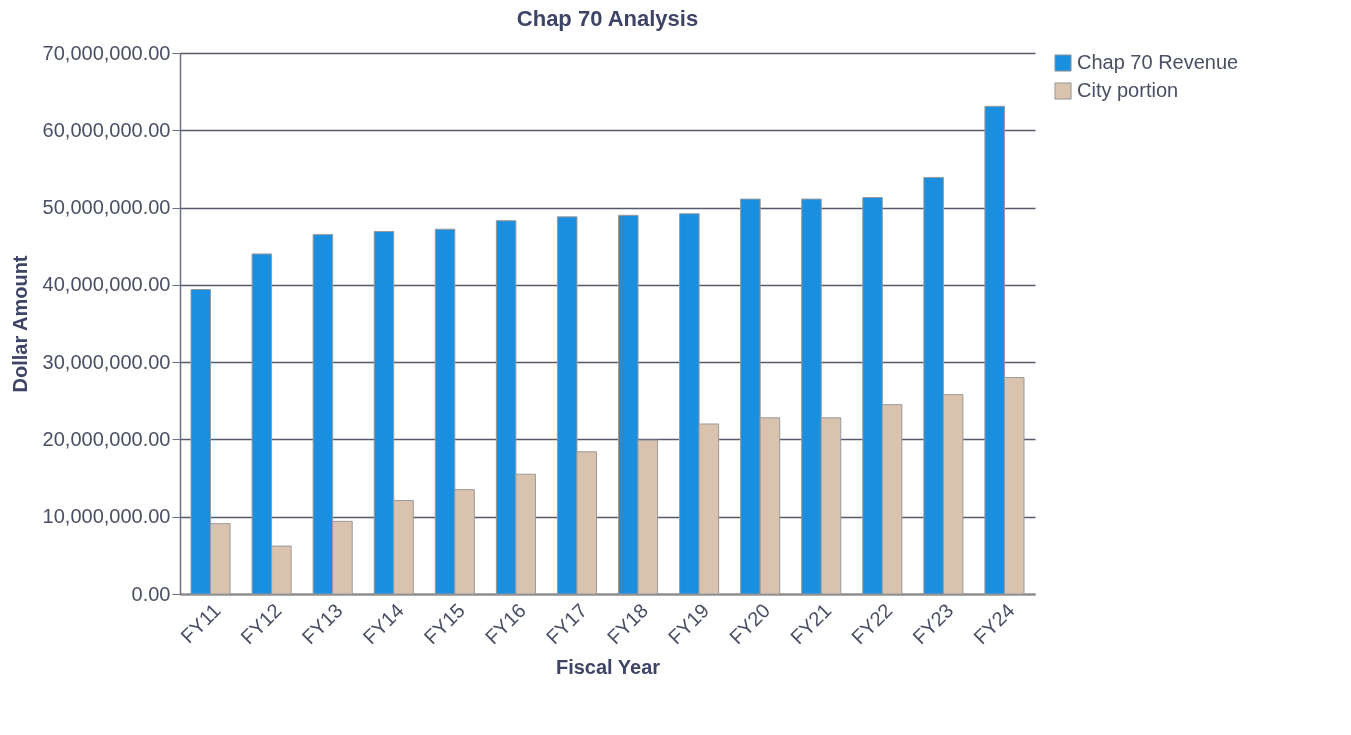  Describe the element at coordinates (608, 667) in the screenshot. I see `x-axis-title: Fiscal Year` at that location.